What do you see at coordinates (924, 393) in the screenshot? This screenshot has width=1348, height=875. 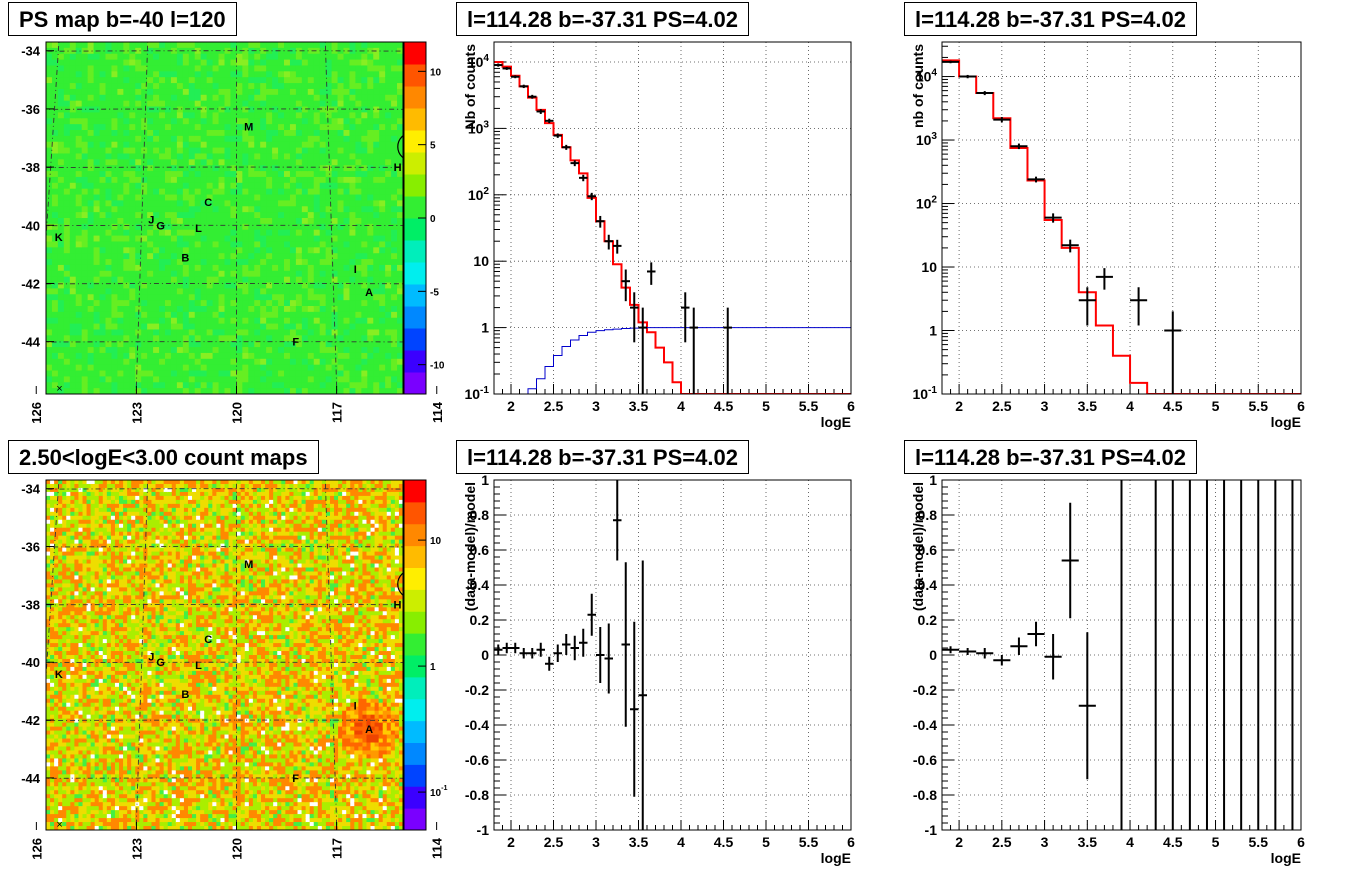 I see `y-tick-label: 10-1` at bounding box center [924, 393].